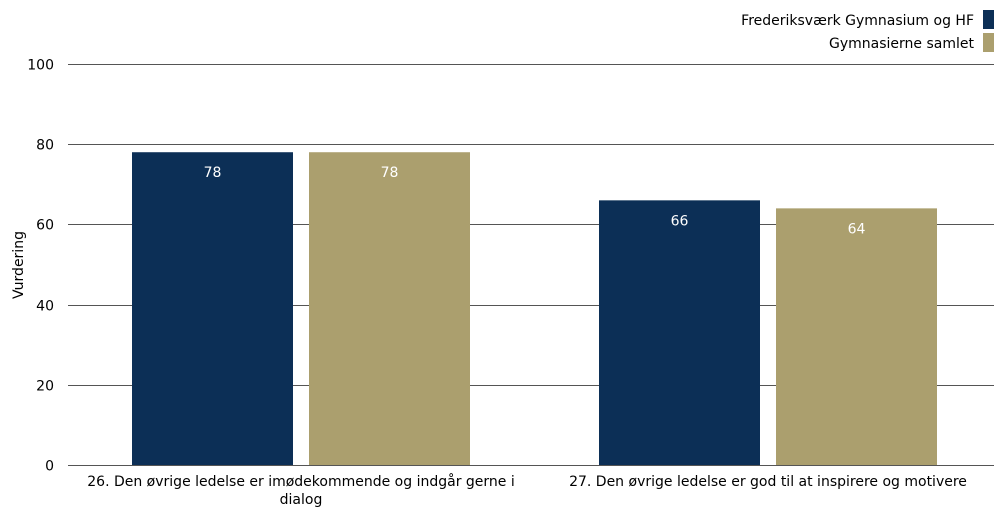  Describe the element at coordinates (19, 265) in the screenshot. I see `y-axis-title: Vurdering` at that location.